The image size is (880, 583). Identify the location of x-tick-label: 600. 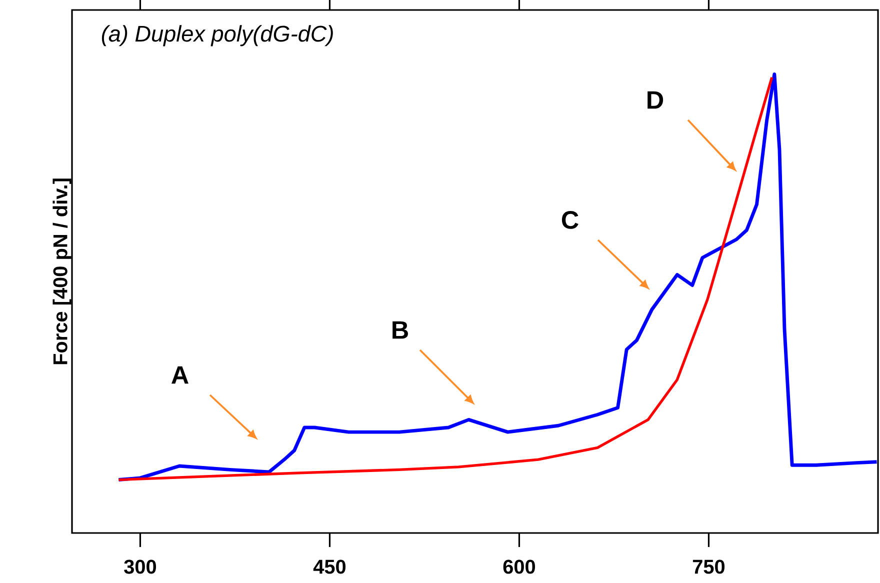
(519, 567).